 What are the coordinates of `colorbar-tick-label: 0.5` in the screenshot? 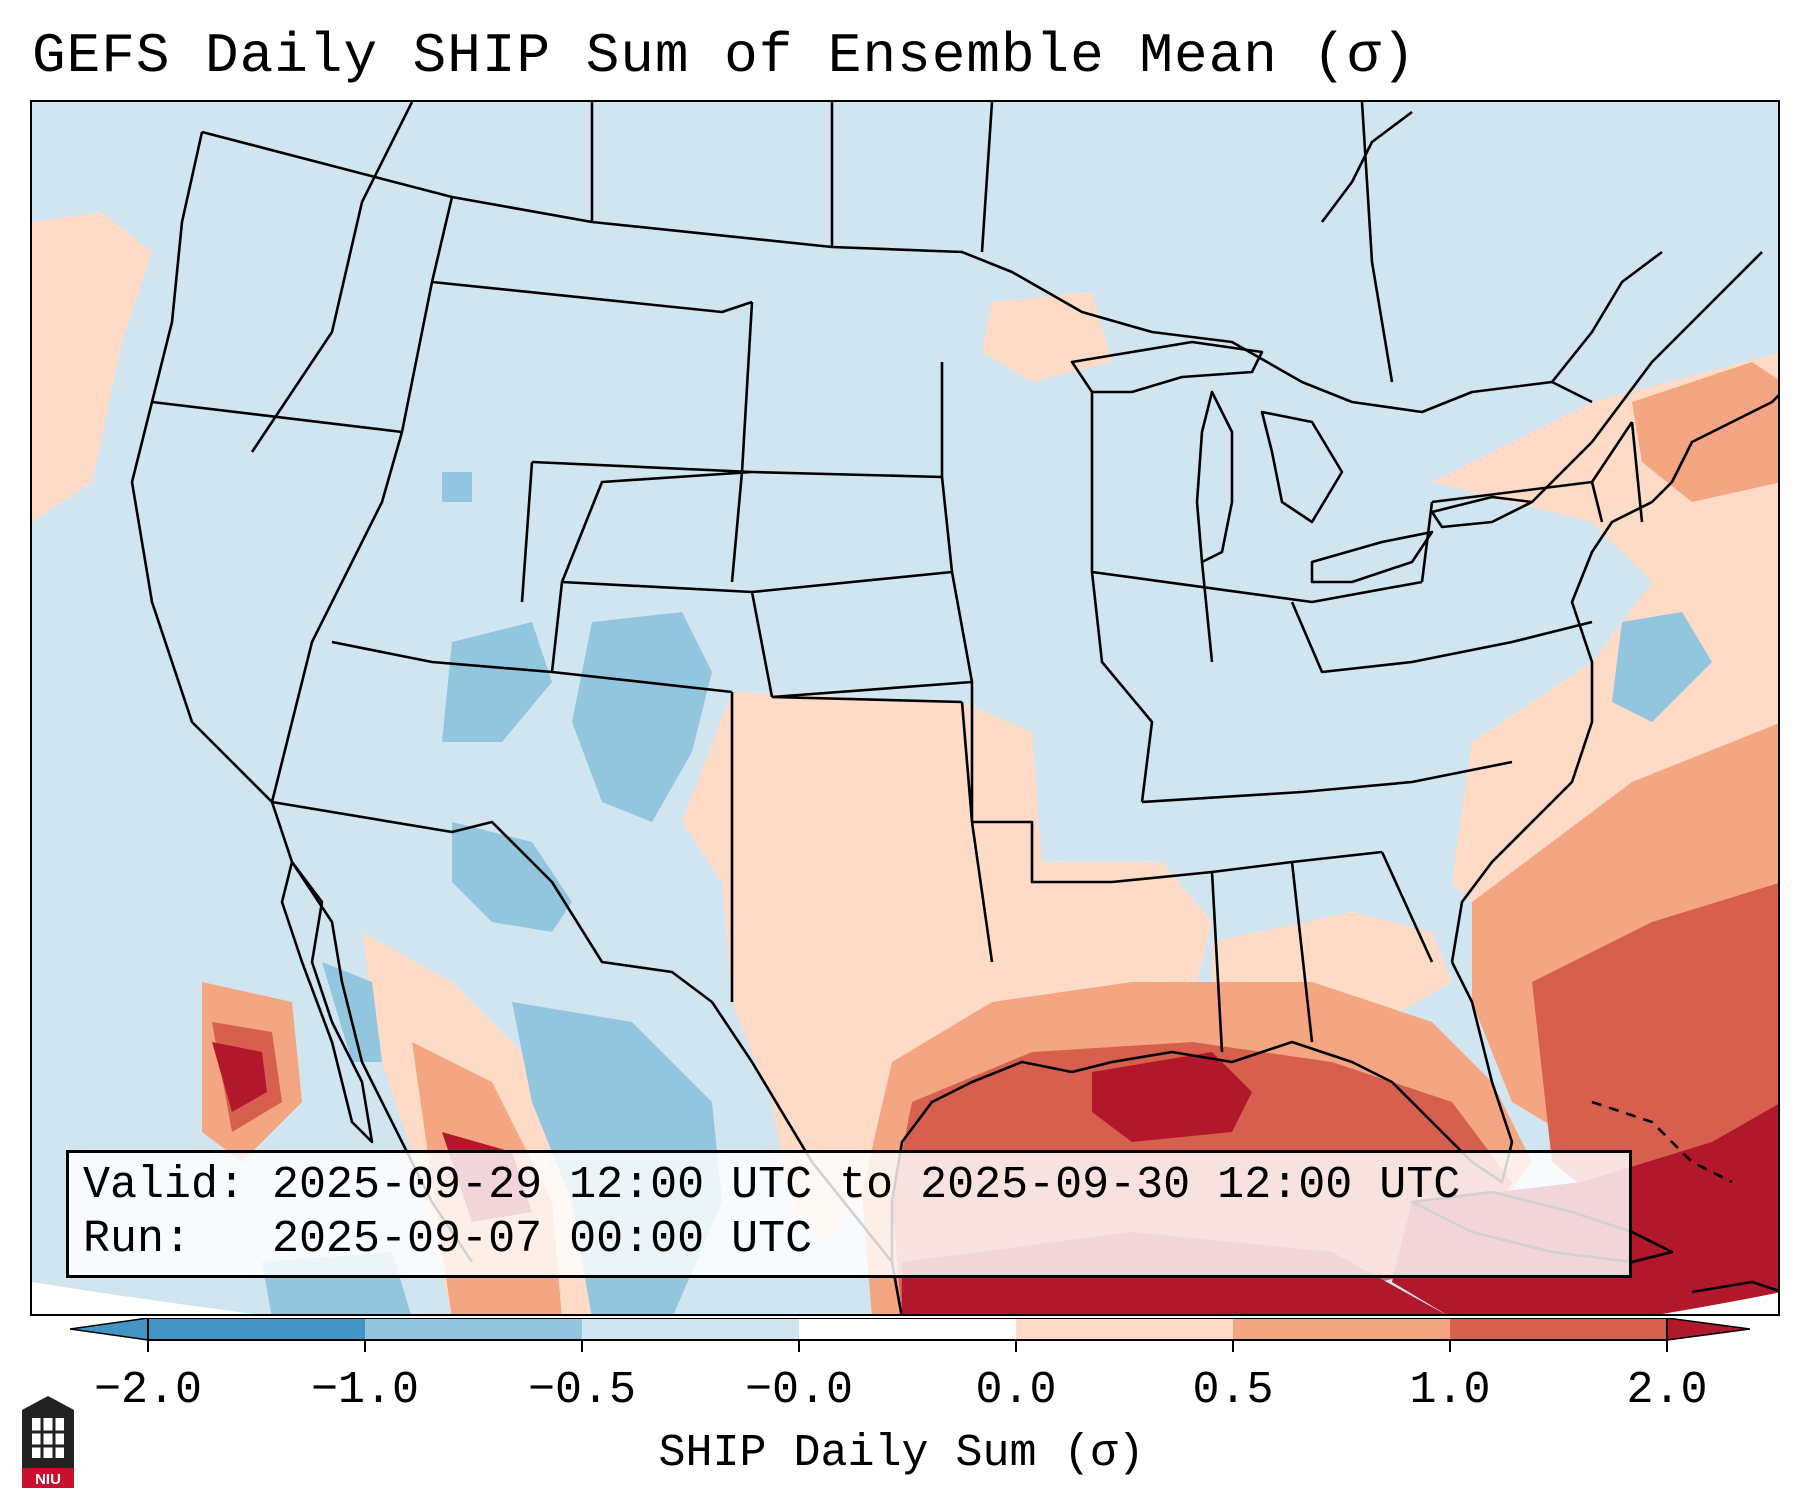 It's located at (1233, 1390).